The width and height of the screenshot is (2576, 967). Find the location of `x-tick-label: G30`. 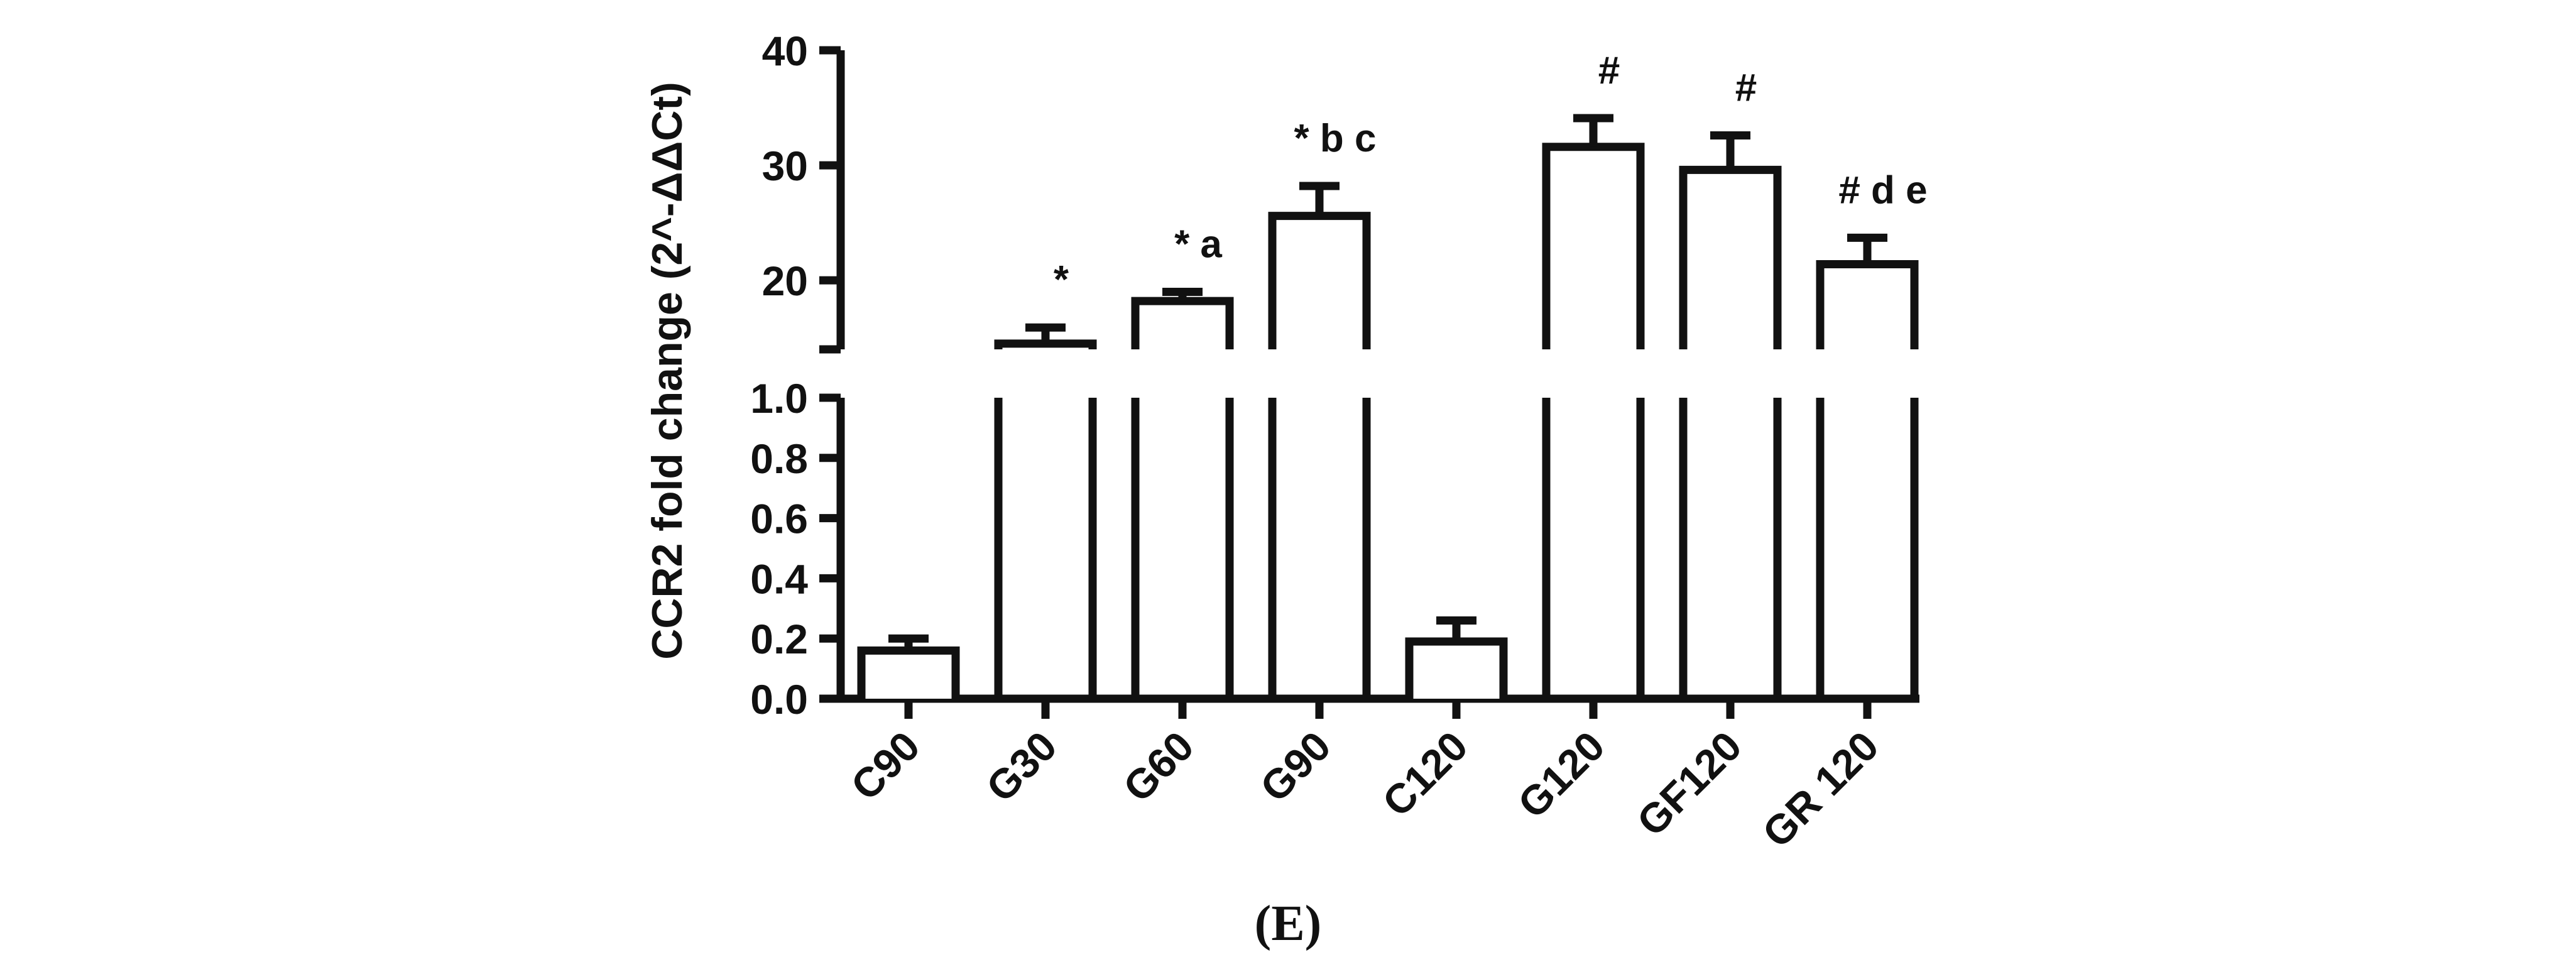

x-tick-label: G30 is located at coordinates (1022, 767).